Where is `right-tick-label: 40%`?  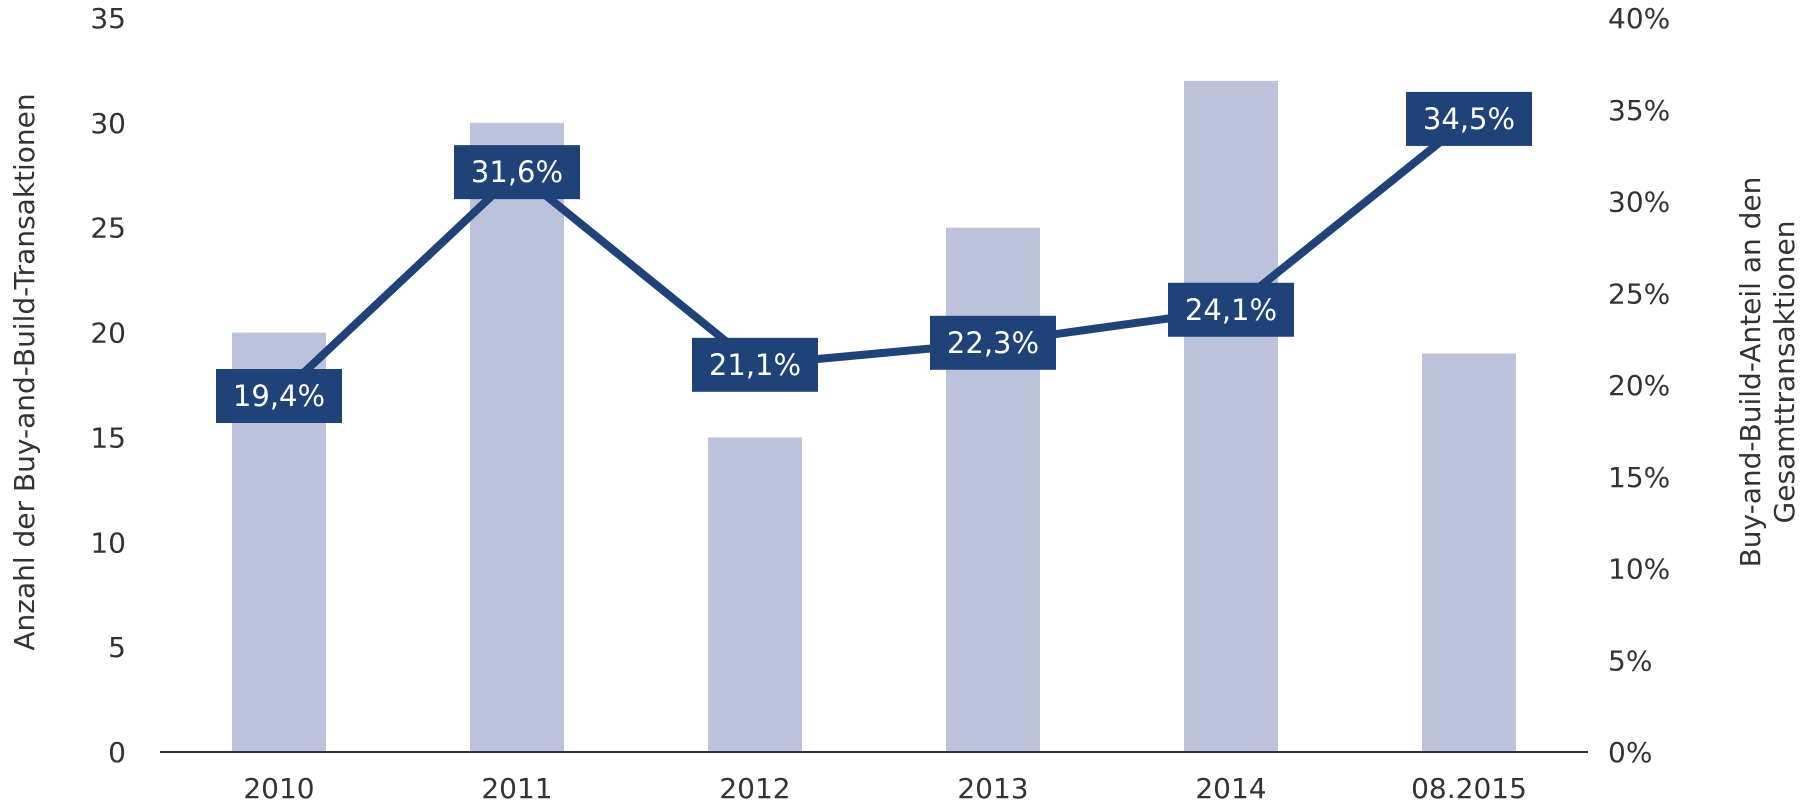 right-tick-label: 40% is located at coordinates (1639, 18).